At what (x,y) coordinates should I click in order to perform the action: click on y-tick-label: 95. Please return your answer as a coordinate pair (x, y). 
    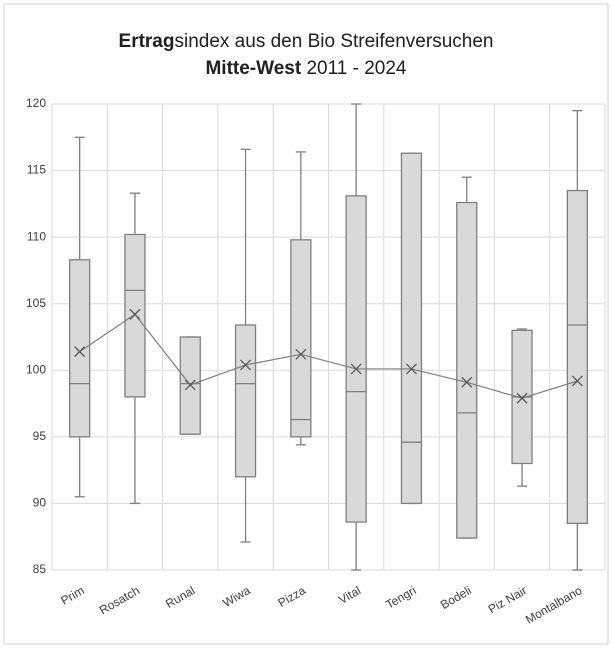
    Looking at the image, I should click on (40, 436).